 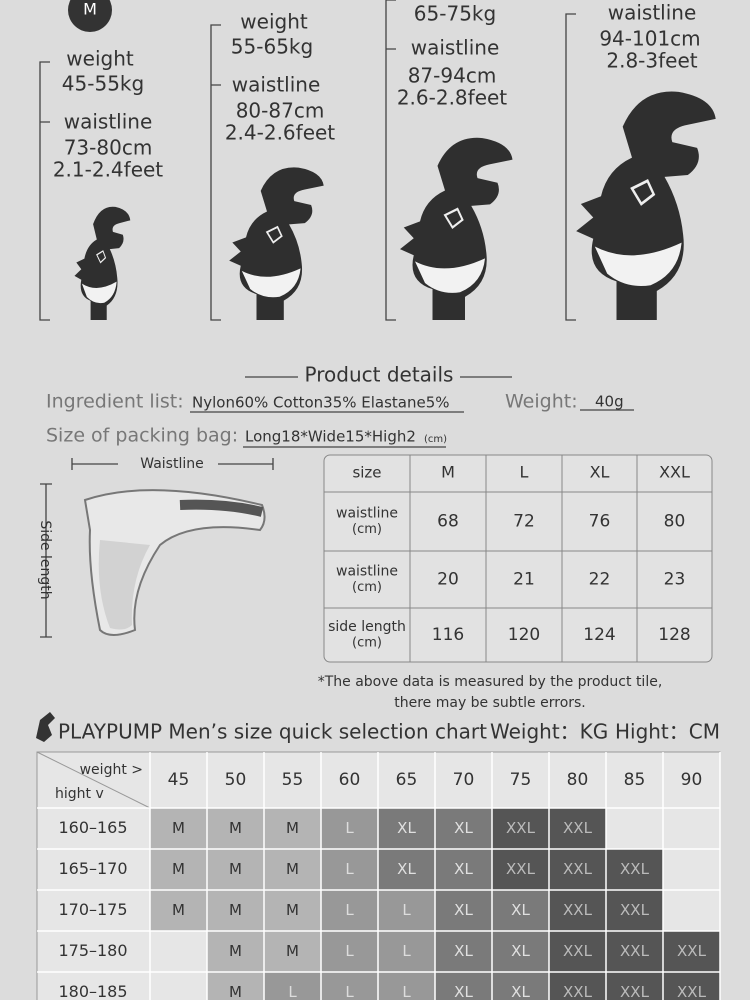 I want to click on value: 73-80cm, so click(x=108, y=148).